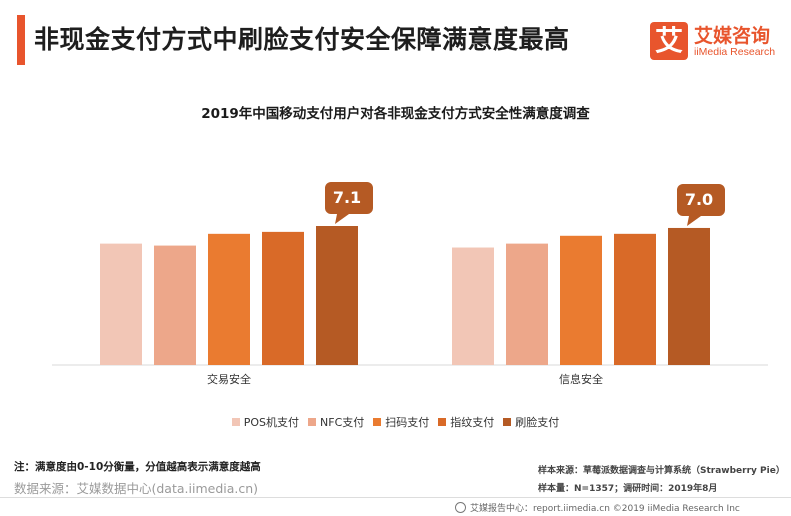  What do you see at coordinates (229, 379) in the screenshot?
I see `x-tick-label: 交易安全` at bounding box center [229, 379].